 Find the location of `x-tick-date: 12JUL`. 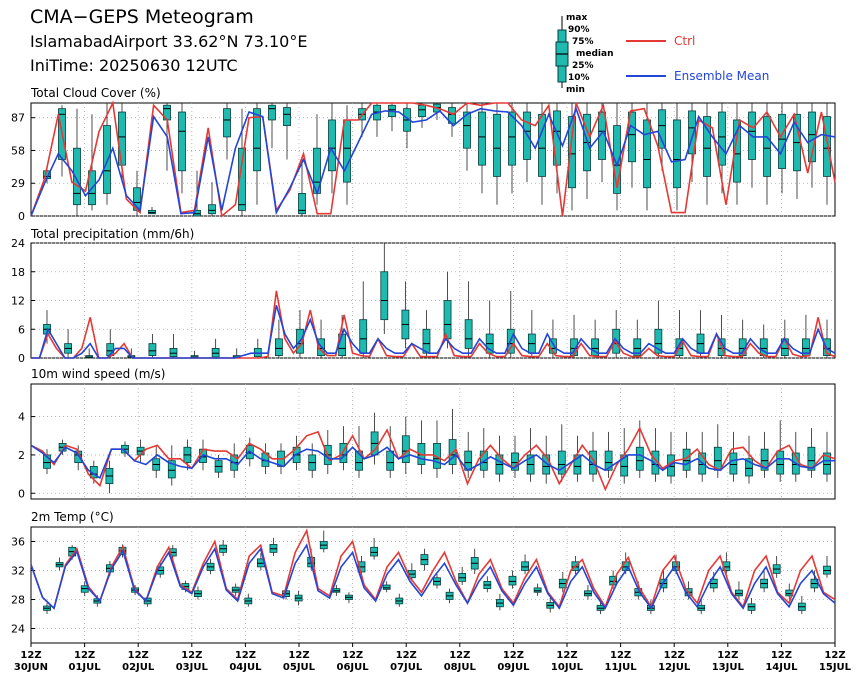

x-tick-date: 12JUL is located at coordinates (674, 667).